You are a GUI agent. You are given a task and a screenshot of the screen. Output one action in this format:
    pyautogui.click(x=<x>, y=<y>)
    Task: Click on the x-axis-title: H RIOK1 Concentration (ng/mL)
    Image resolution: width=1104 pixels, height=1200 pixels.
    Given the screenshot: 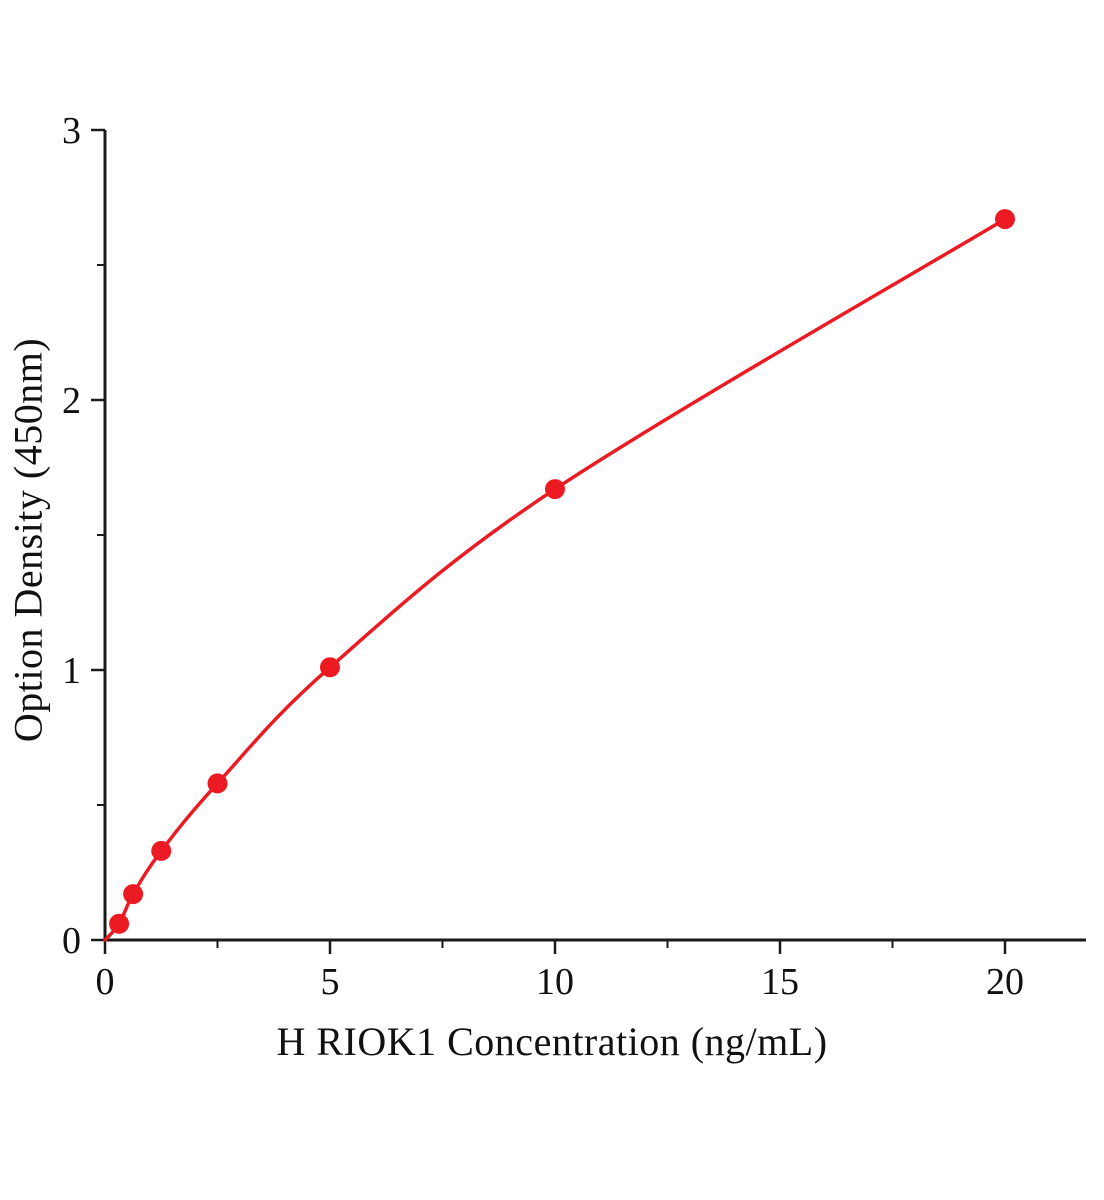 What is the action you would take?
    pyautogui.click(x=552, y=1041)
    